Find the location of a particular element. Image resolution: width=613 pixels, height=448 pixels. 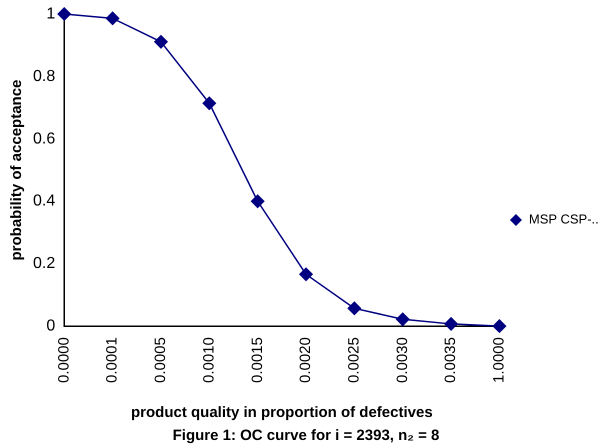

y-tick-label: 0 is located at coordinates (51, 326).